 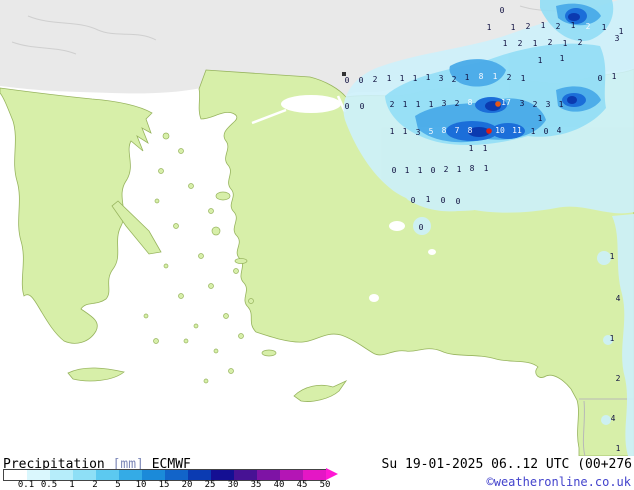 What do you see at coordinates (457, 130) in the screenshot?
I see `precip-value: 7` at bounding box center [457, 130].